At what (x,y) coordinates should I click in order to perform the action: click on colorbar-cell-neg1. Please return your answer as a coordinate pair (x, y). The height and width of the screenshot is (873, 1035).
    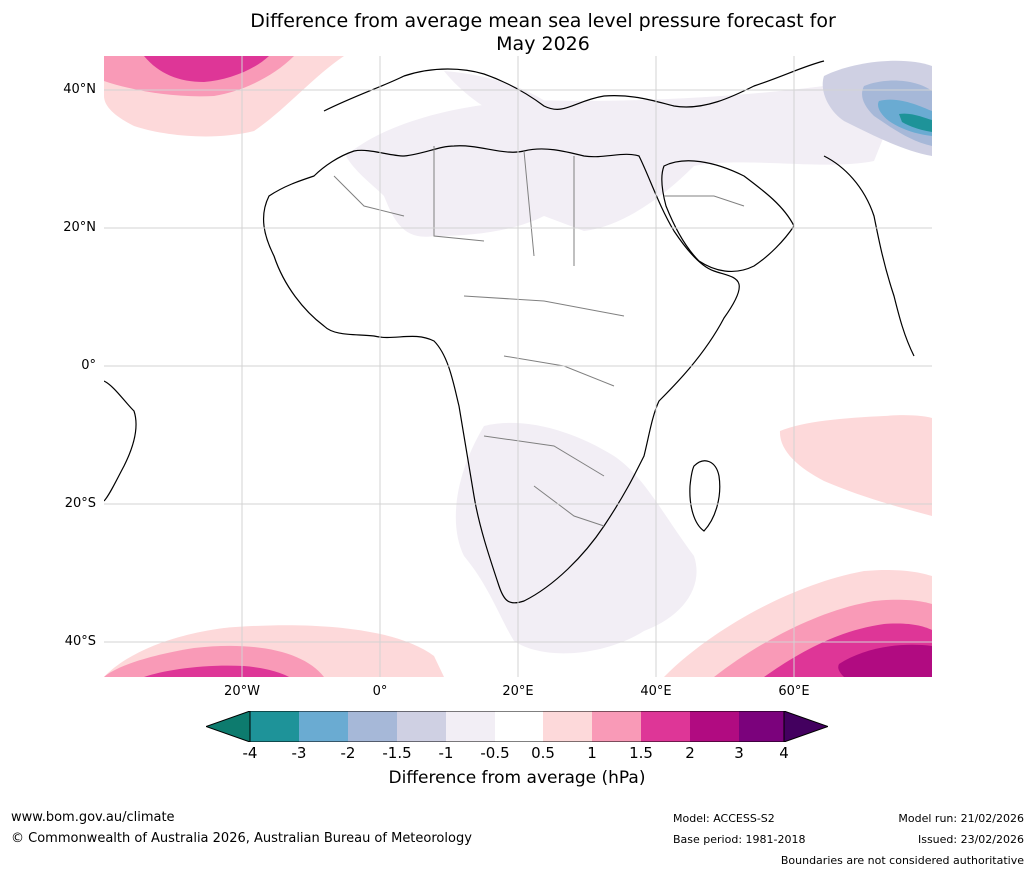
    Looking at the image, I should click on (421, 726).